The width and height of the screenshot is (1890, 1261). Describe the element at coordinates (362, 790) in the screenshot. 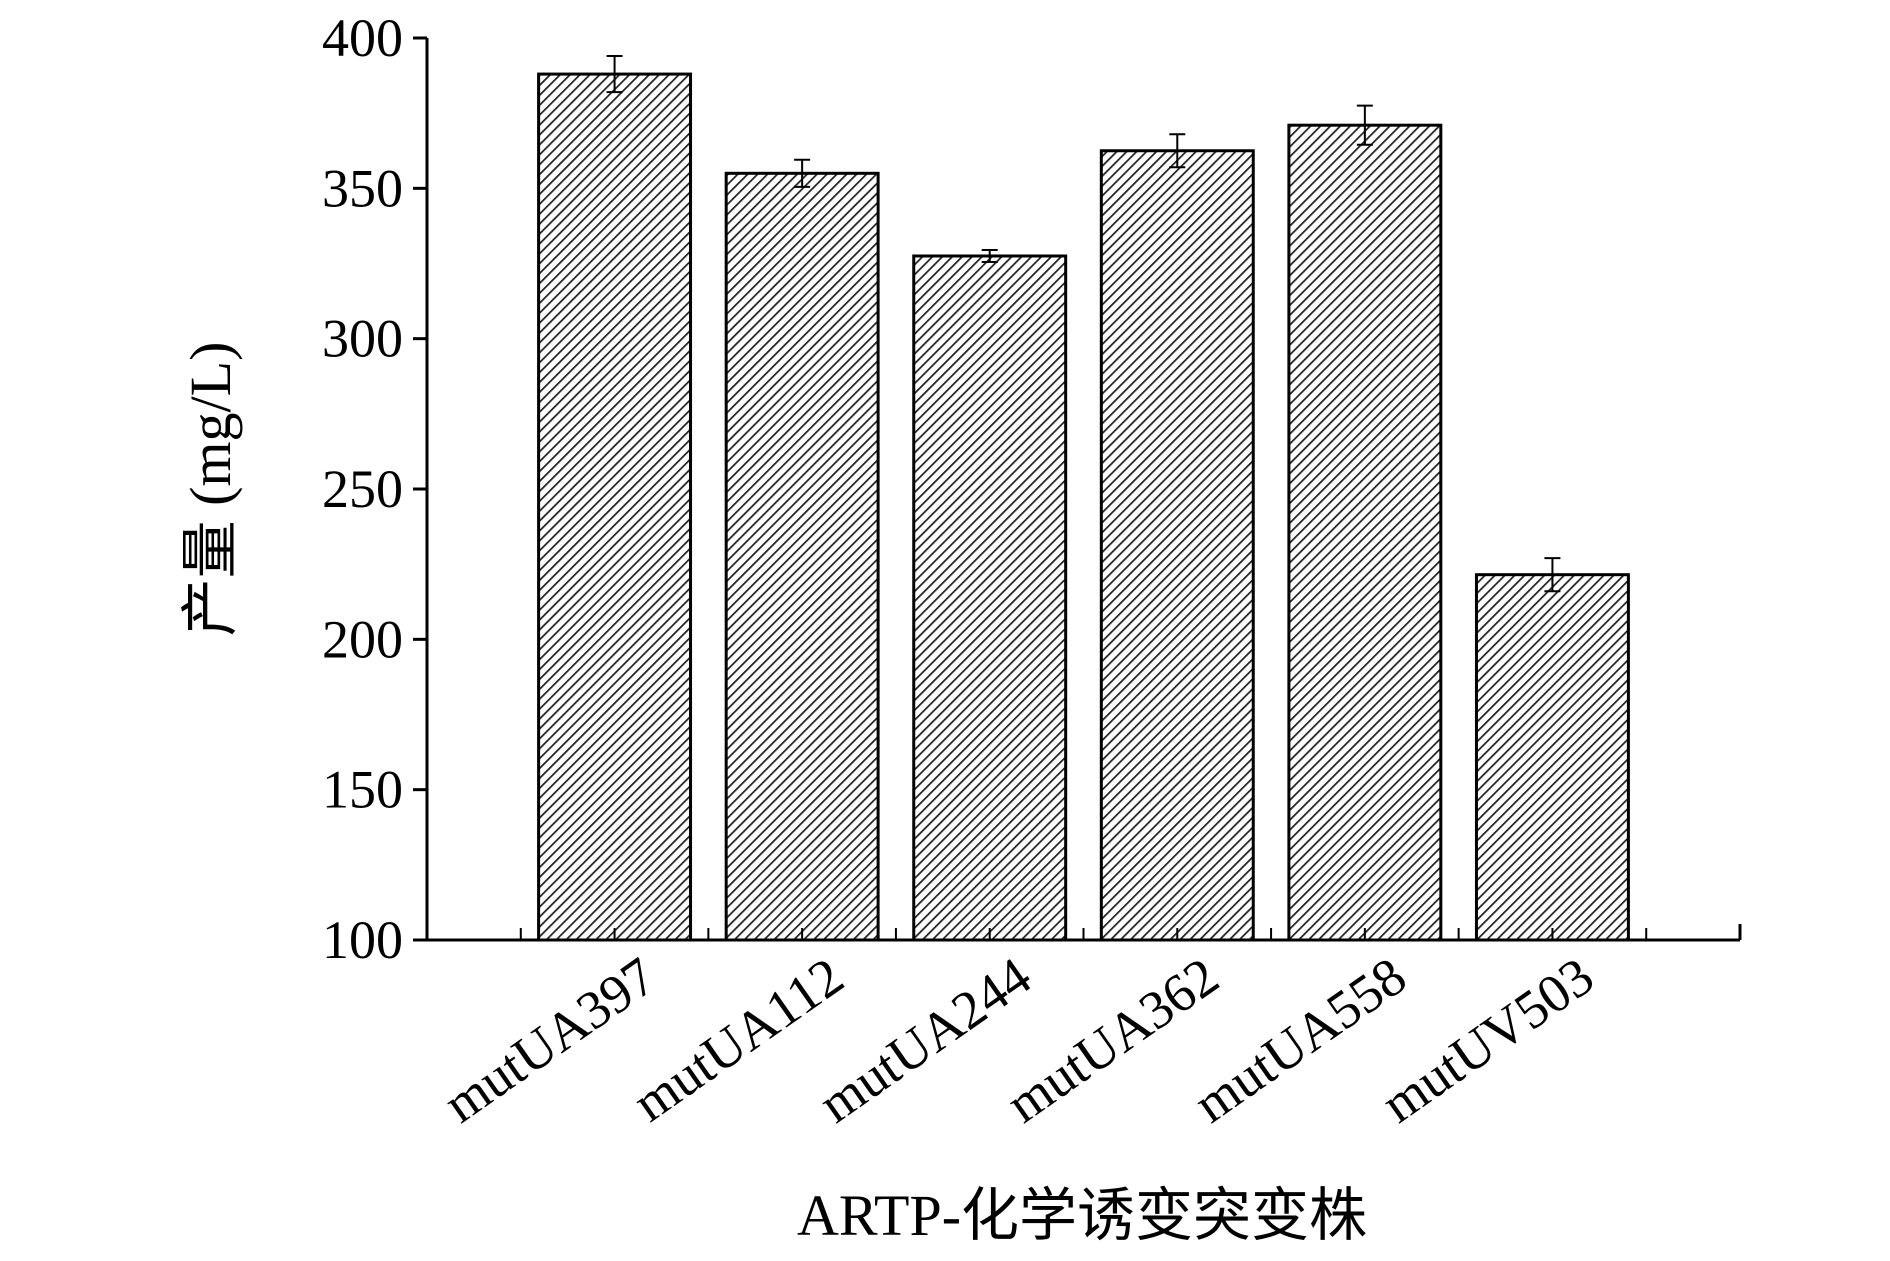

I see `y-tick-label: 150` at that location.